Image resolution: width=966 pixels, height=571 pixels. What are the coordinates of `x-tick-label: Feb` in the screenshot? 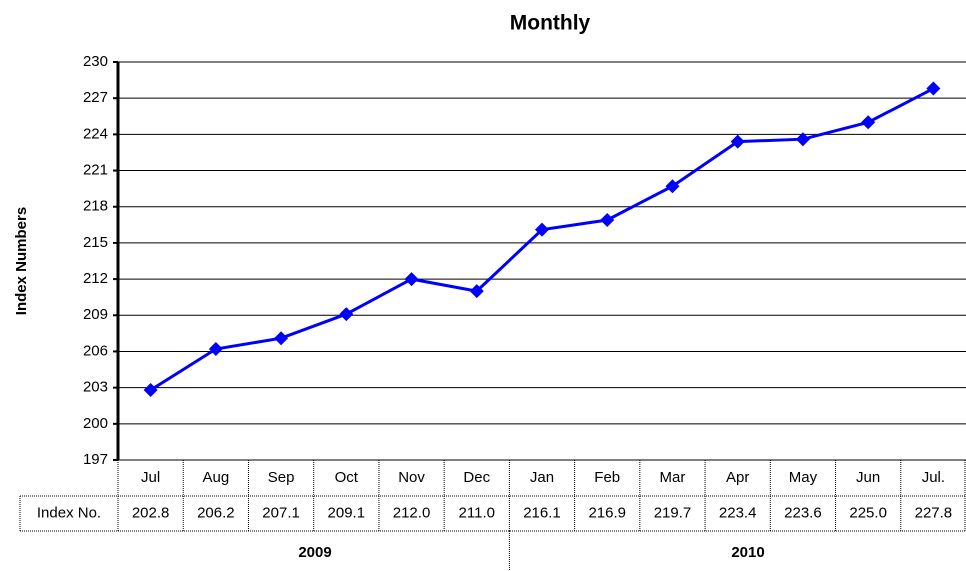 It's located at (607, 477).